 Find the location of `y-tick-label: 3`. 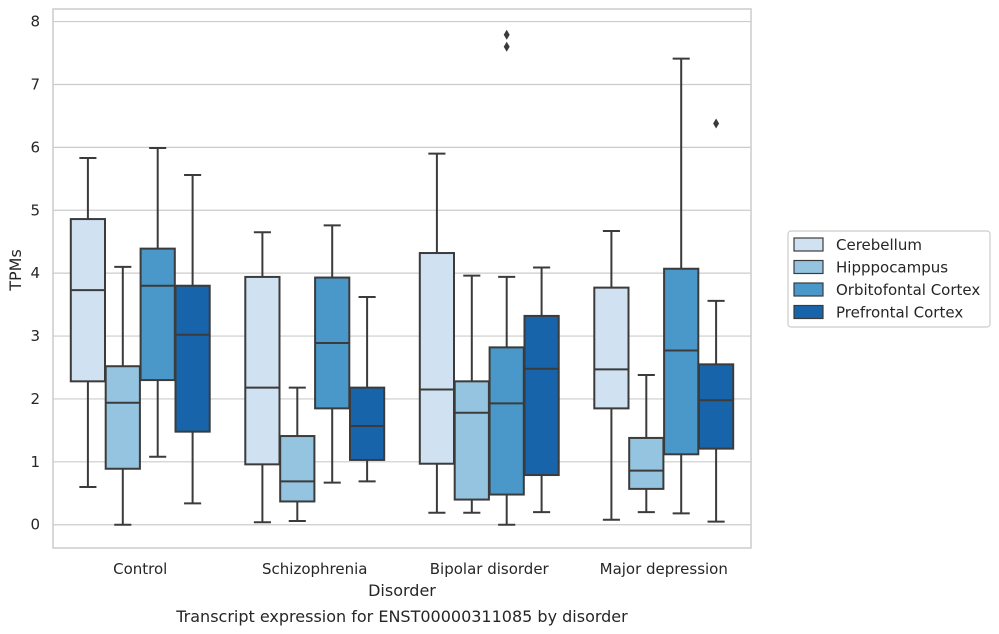

y-tick-label: 3 is located at coordinates (35, 336).